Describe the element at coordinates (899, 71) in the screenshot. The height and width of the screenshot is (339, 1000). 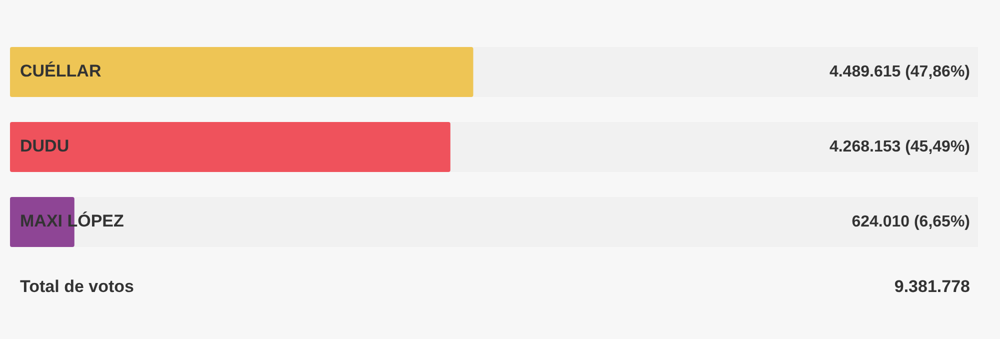
I see `data-label: 4.489.615 (47,86%)` at that location.